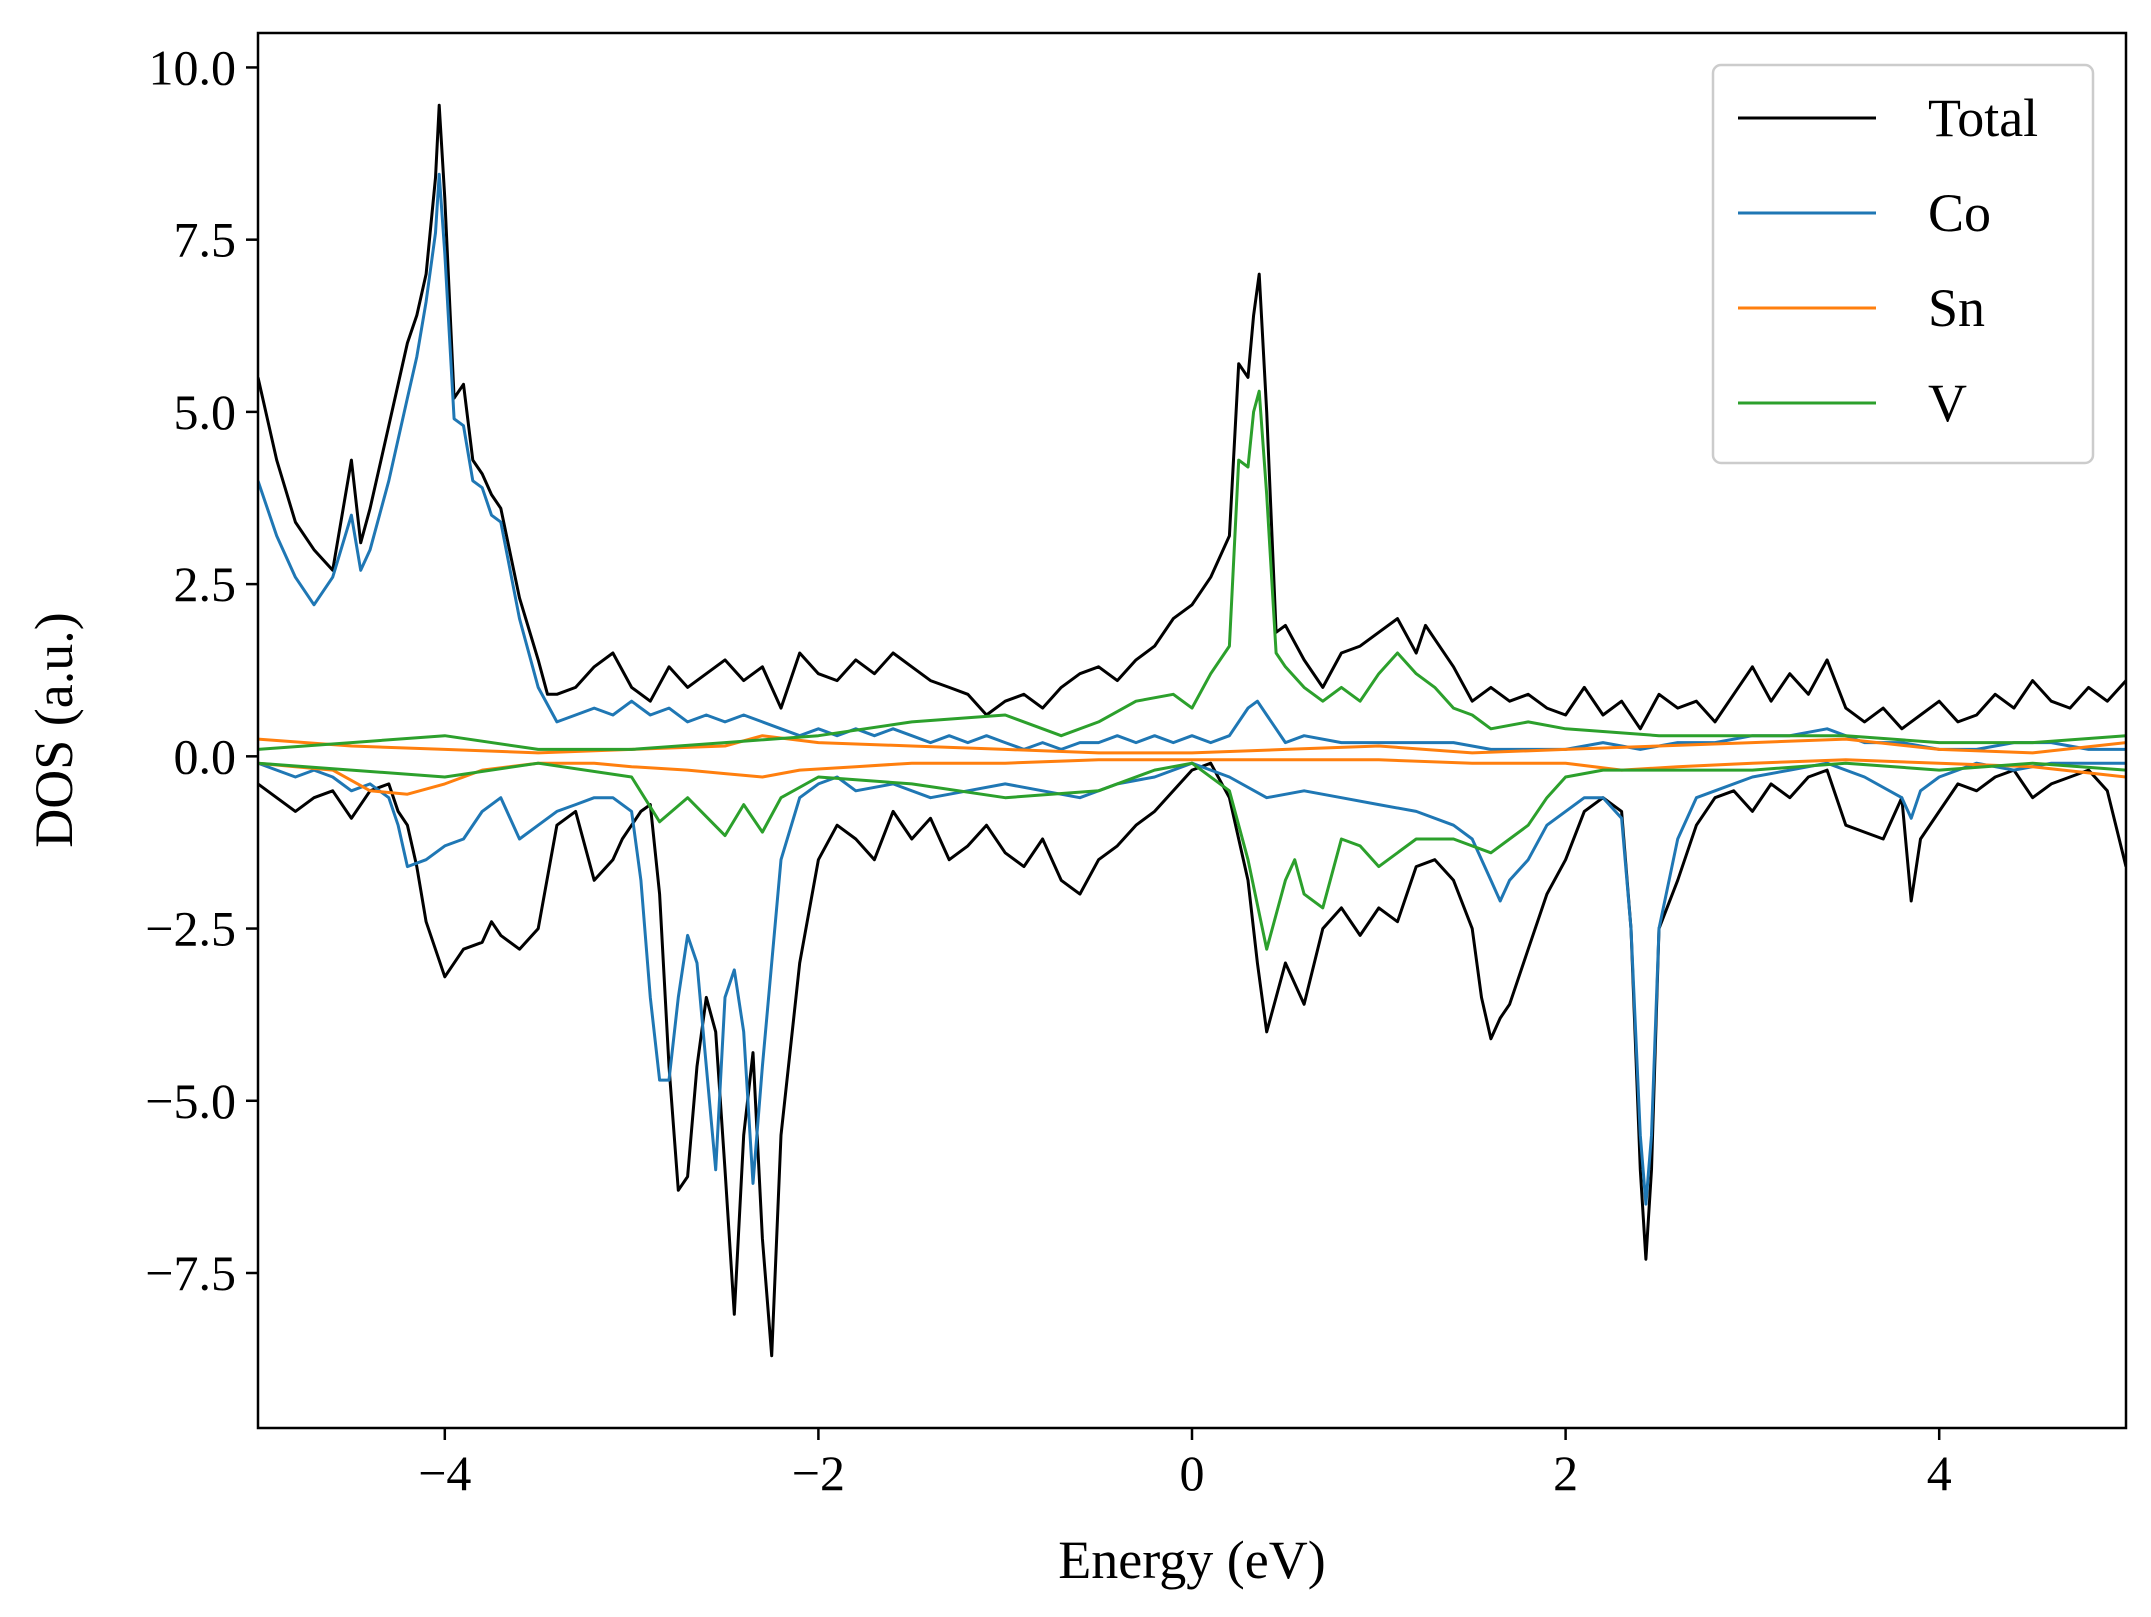 This screenshot has width=2151, height=1617. What do you see at coordinates (1192, 1473) in the screenshot?
I see `x-tick-label: 0` at bounding box center [1192, 1473].